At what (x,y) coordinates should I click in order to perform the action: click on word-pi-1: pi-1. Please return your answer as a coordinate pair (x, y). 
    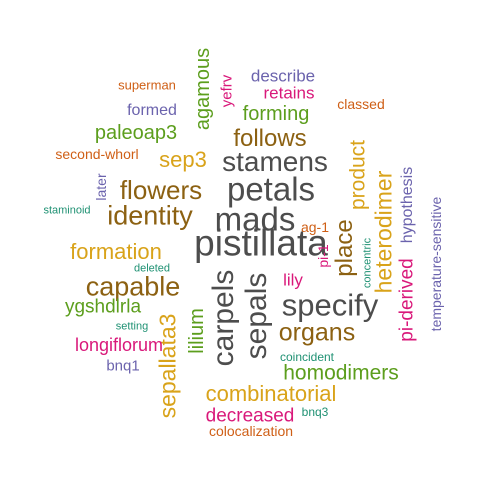
    Looking at the image, I should click on (323, 256).